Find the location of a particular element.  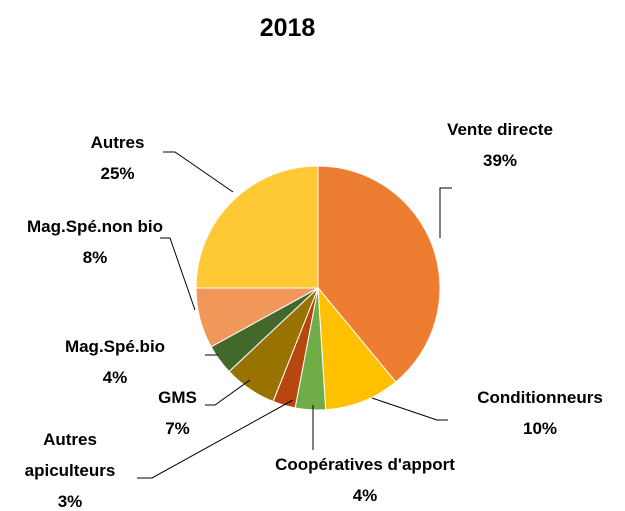

label-name: Mag.Spé.bio is located at coordinates (115, 346).